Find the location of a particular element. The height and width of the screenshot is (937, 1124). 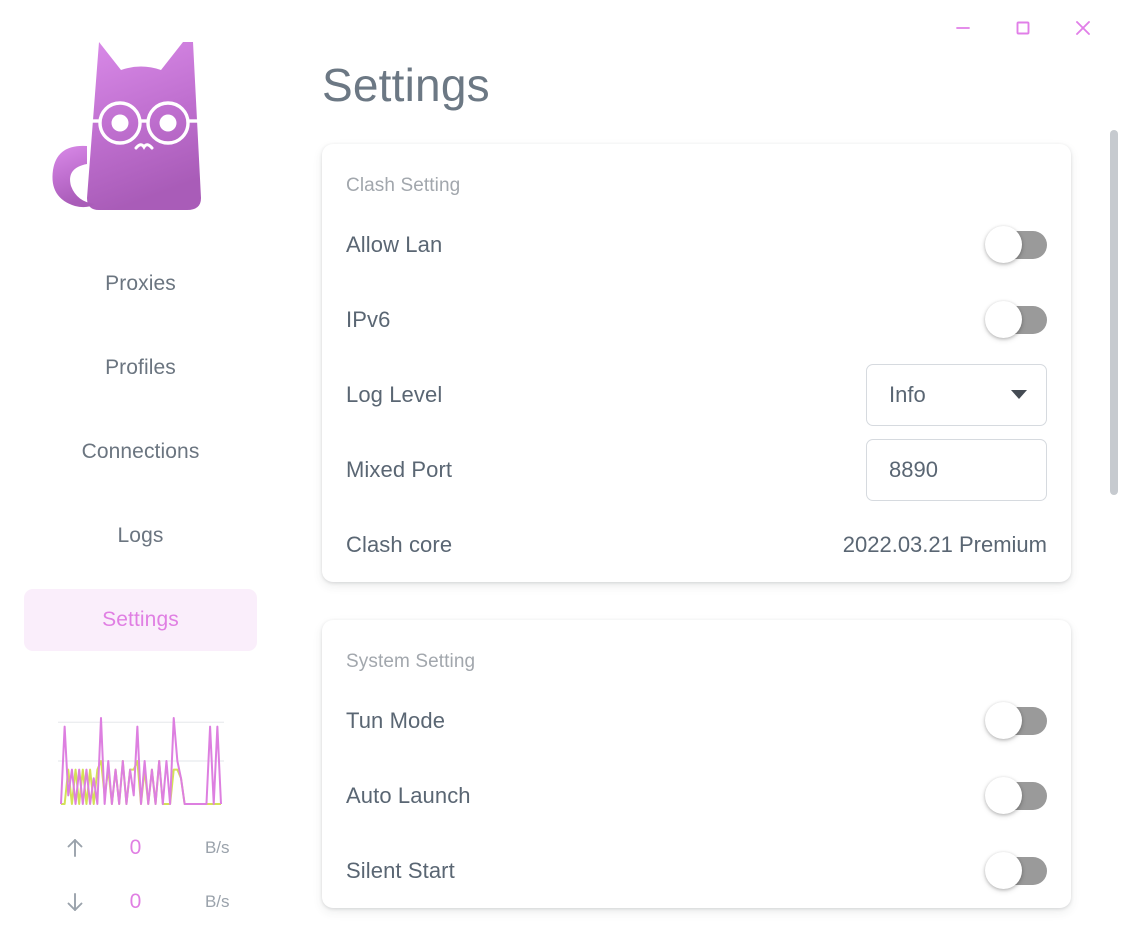

row-tun-mode: Tun Mode is located at coordinates (696, 720).